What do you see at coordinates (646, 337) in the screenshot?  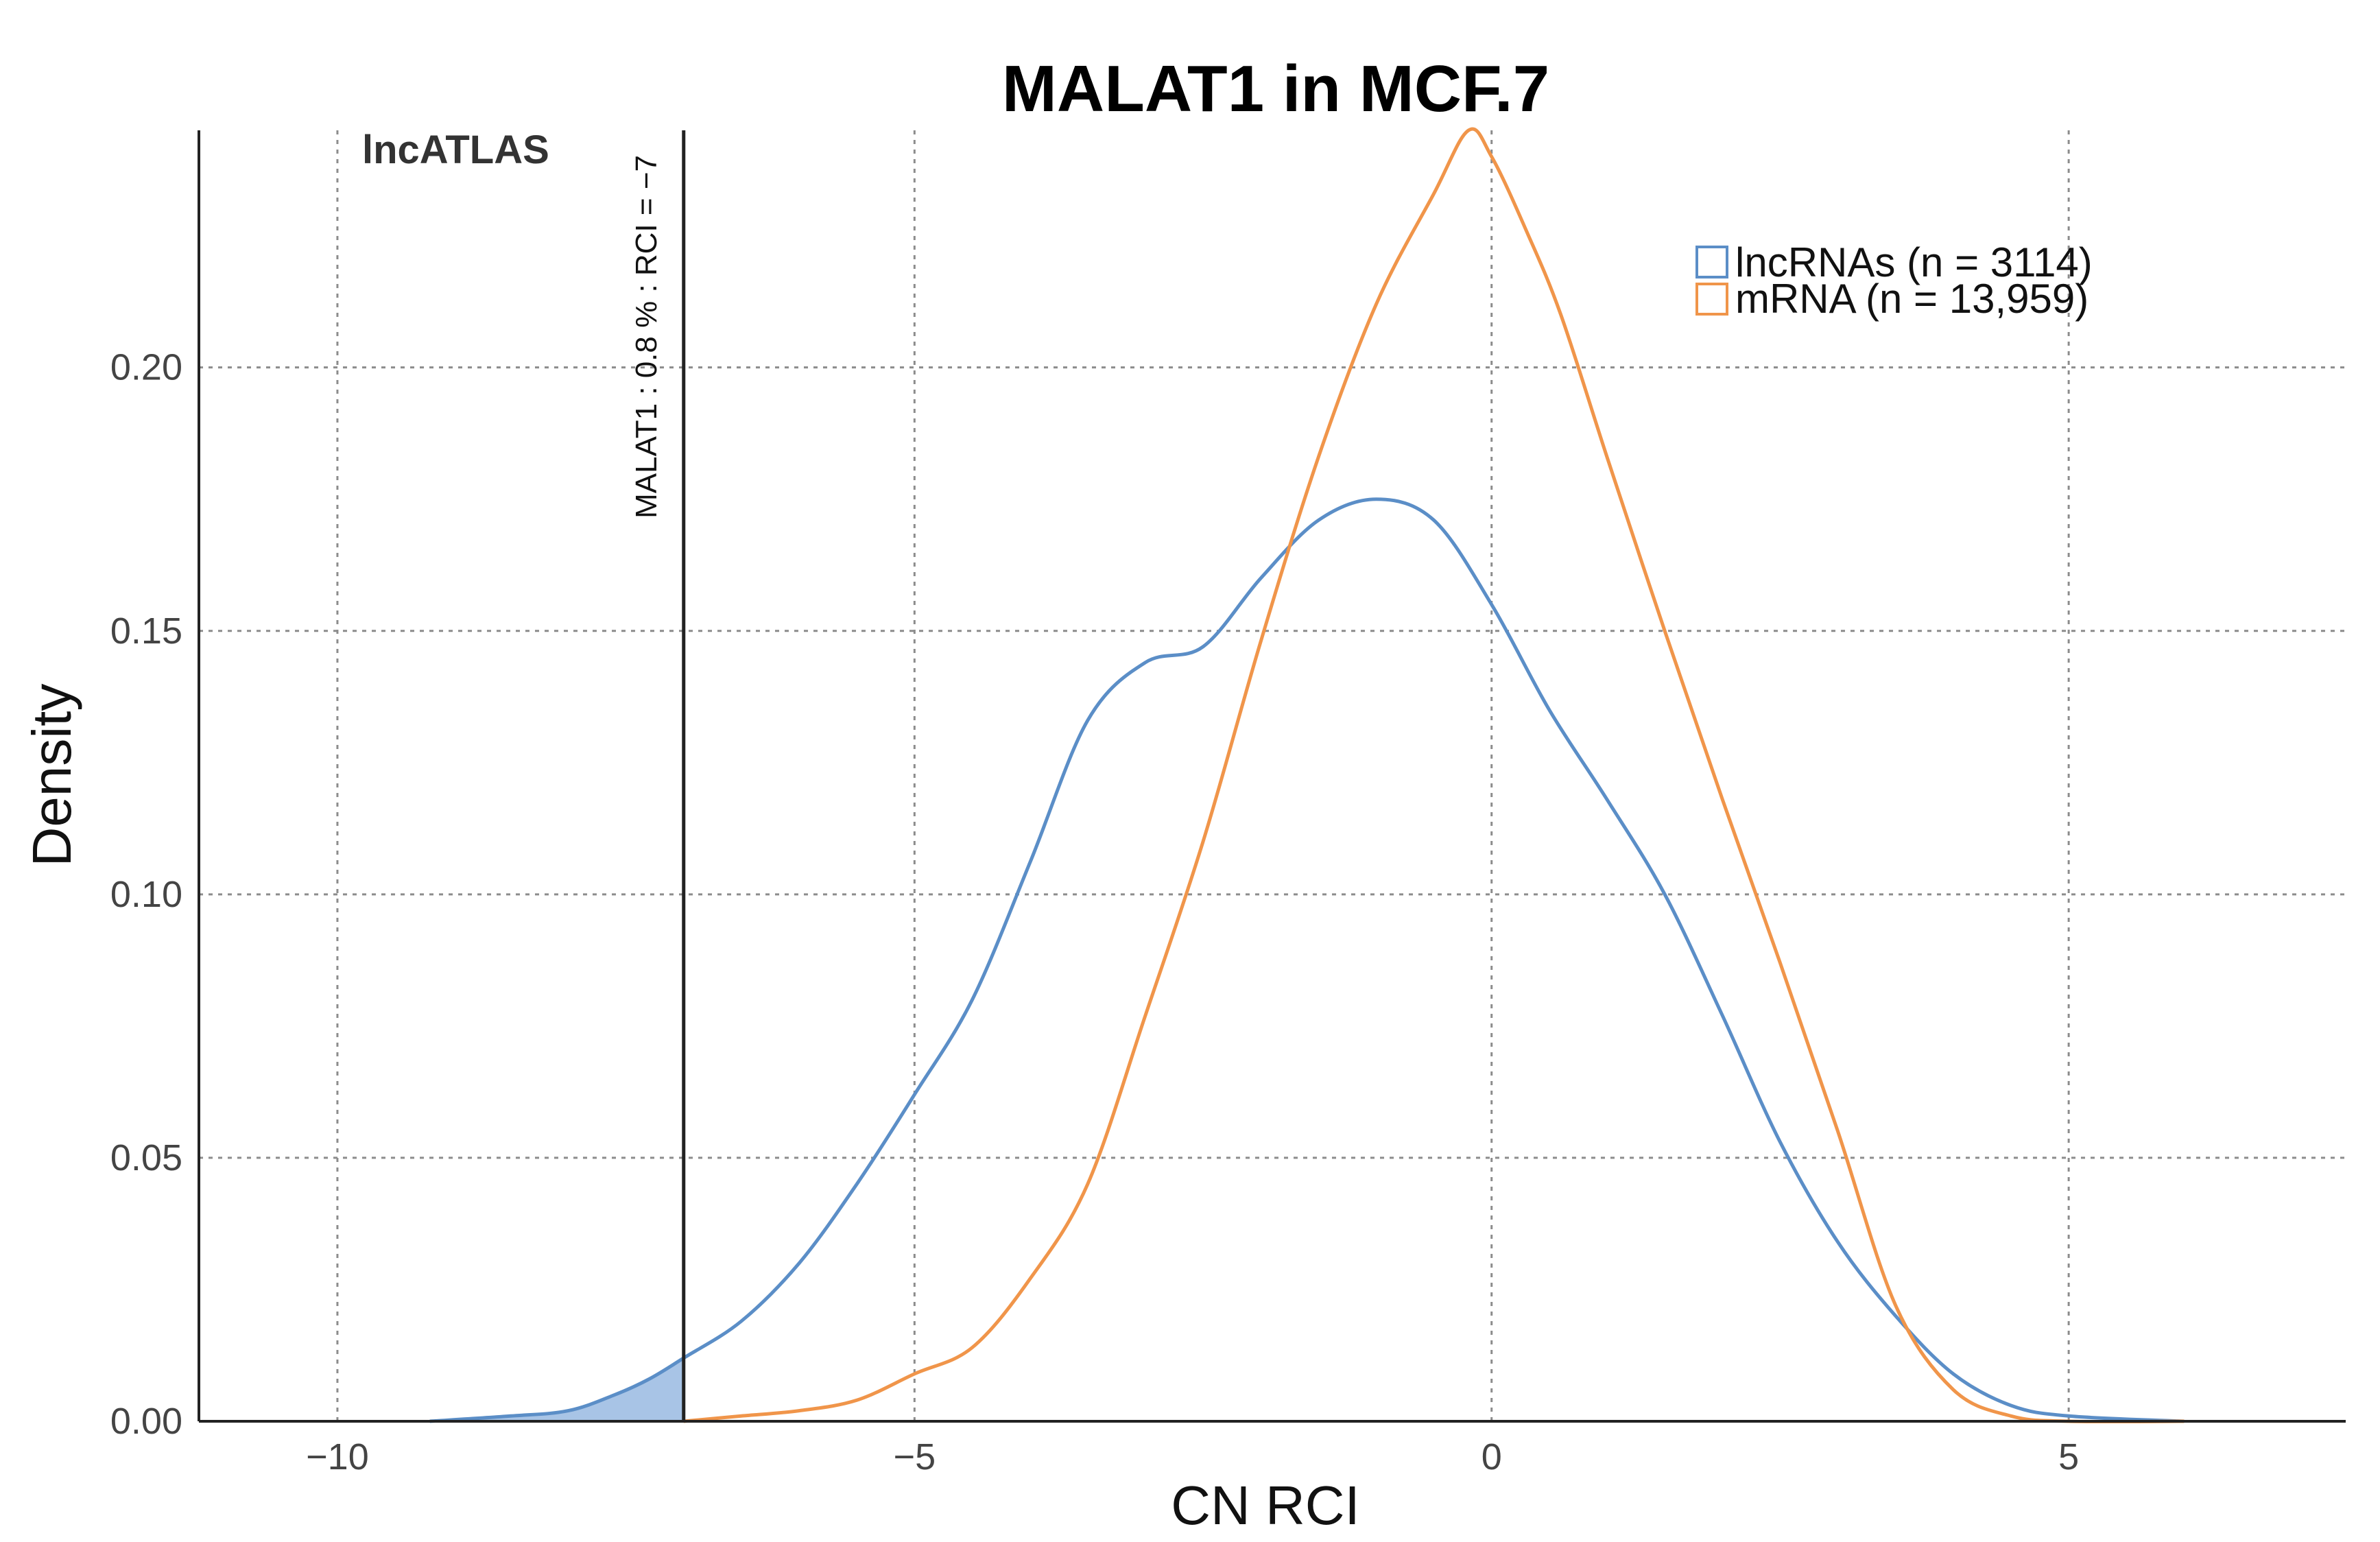 I see `malat1-marker-label: MALAT1 : 0.8 % : RCI = −7` at bounding box center [646, 337].